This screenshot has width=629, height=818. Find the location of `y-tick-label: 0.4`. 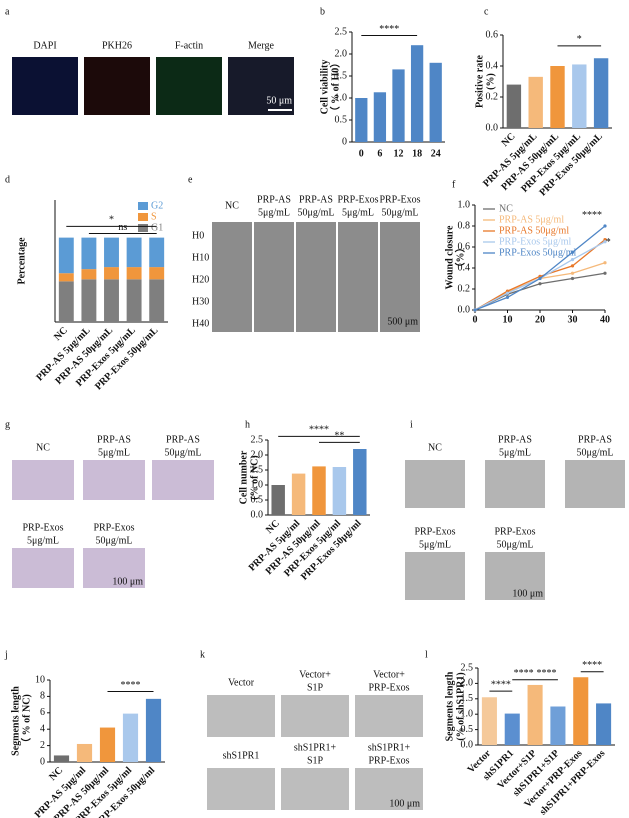

y-tick-label: 0.4 is located at coordinates (464, 267).